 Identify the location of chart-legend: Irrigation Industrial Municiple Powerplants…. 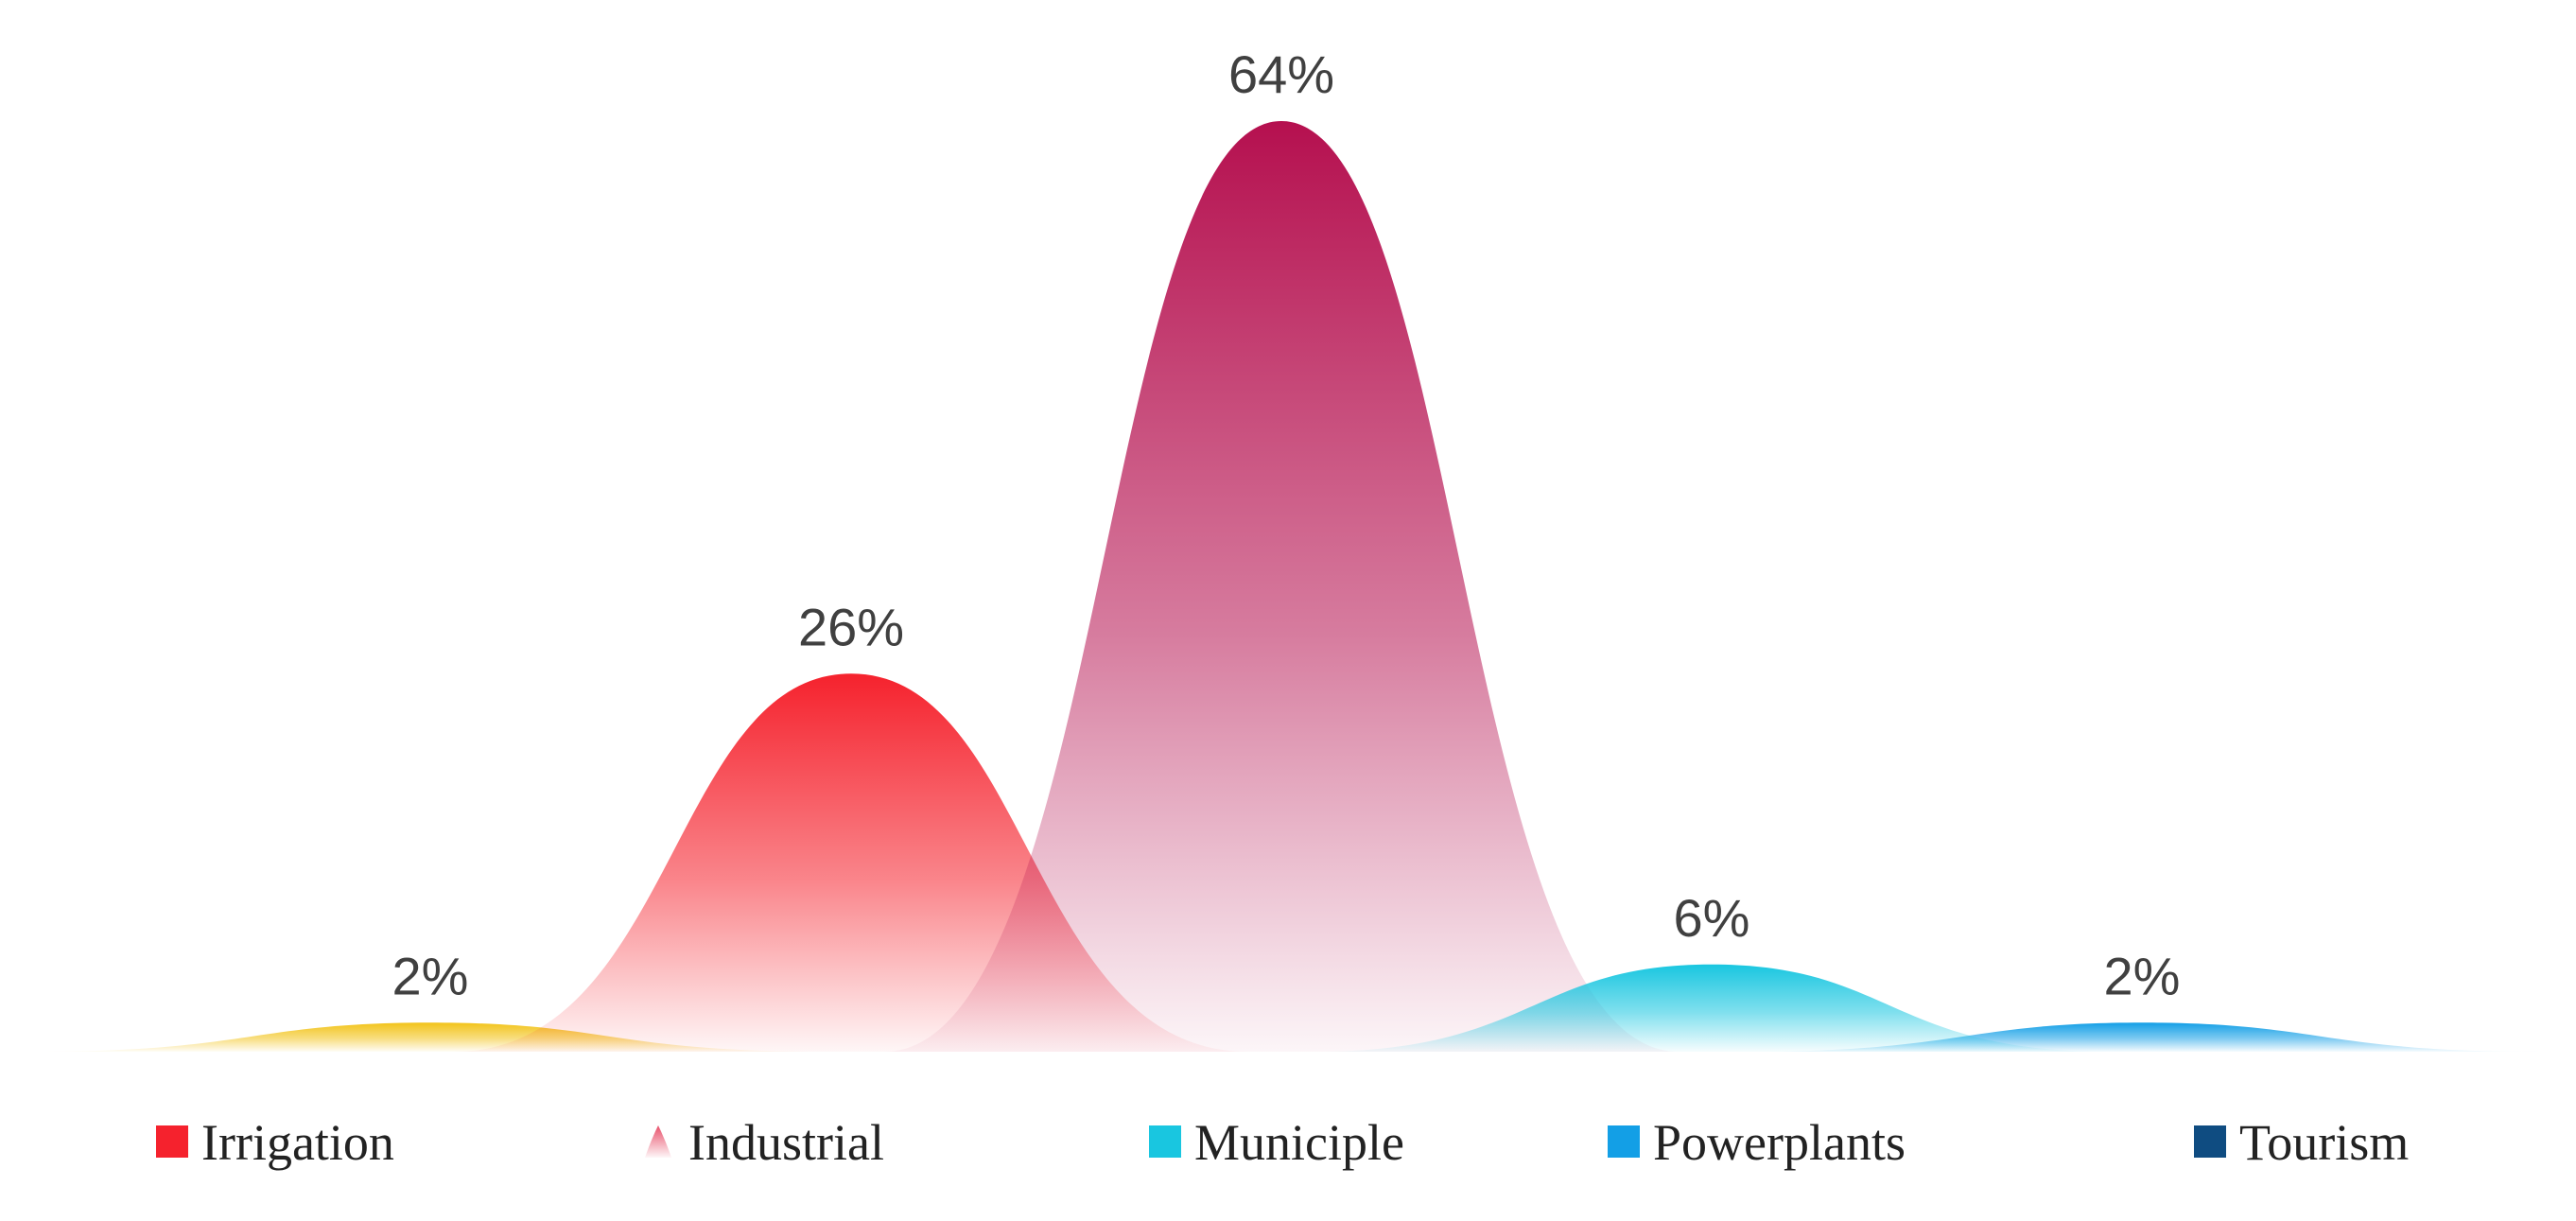
(1282, 1142).